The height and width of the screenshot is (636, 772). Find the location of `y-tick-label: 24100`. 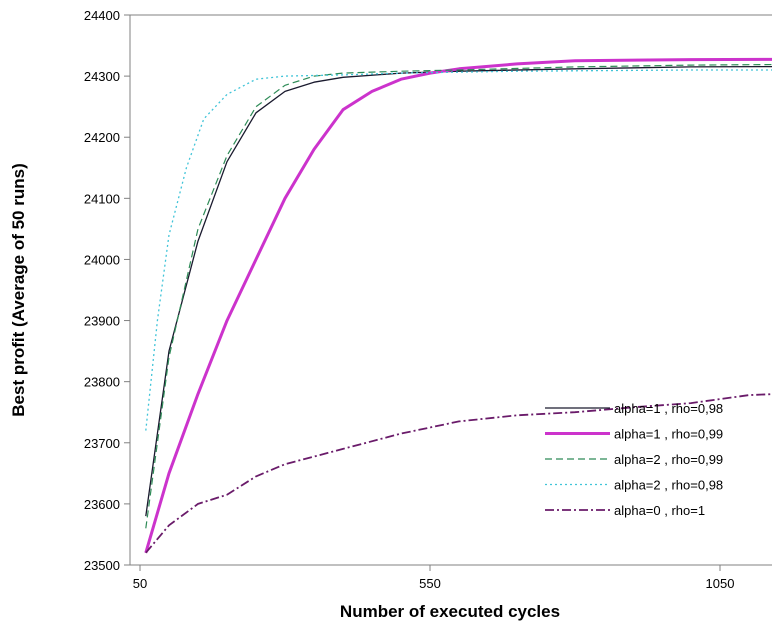

y-tick-label: 24100 is located at coordinates (102, 198).